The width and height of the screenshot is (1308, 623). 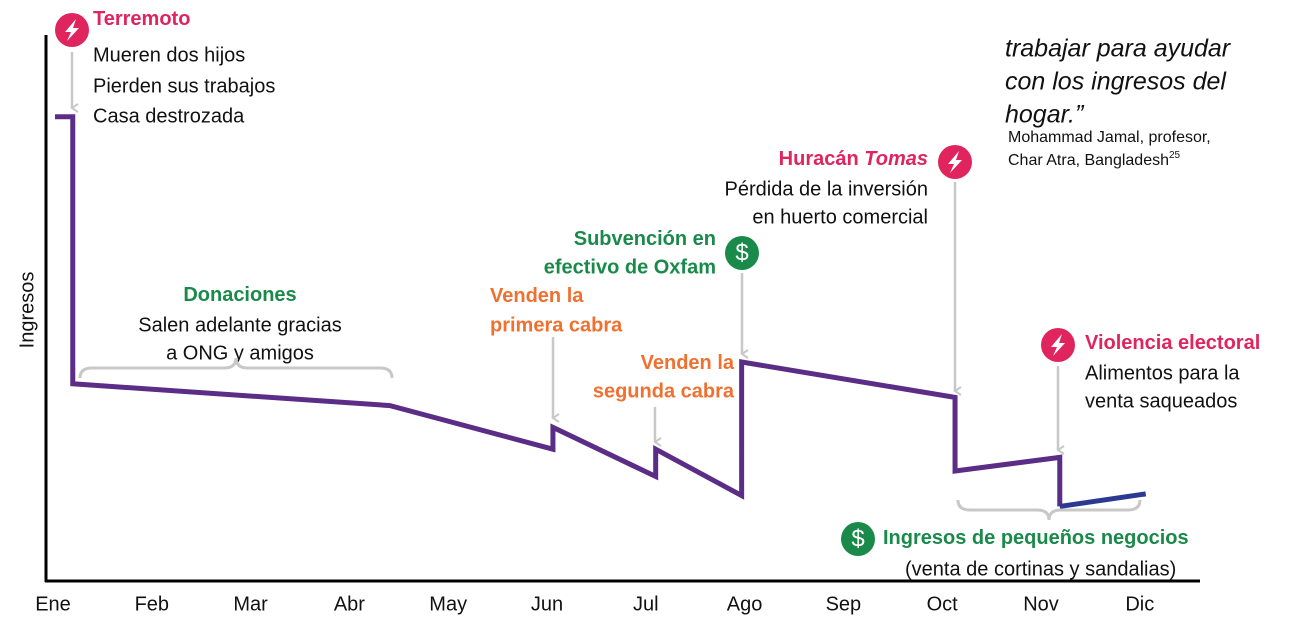 What do you see at coordinates (169, 55) in the screenshot?
I see `annotation-line: Mueren dos hijos` at bounding box center [169, 55].